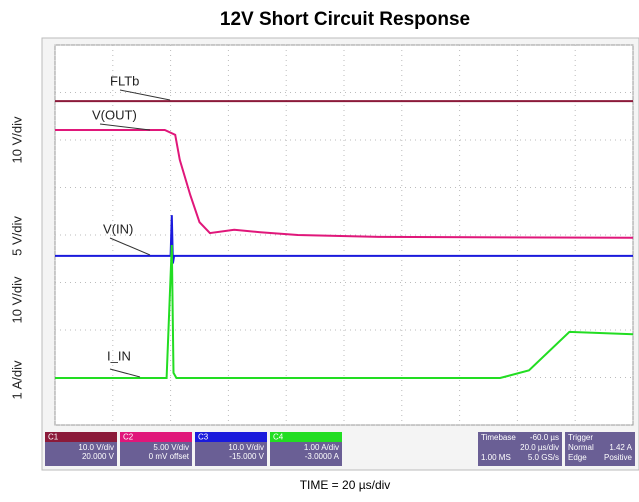 The width and height of the screenshot is (639, 502). What do you see at coordinates (118, 228) in the screenshot?
I see `trace-label: V(IN)` at bounding box center [118, 228].